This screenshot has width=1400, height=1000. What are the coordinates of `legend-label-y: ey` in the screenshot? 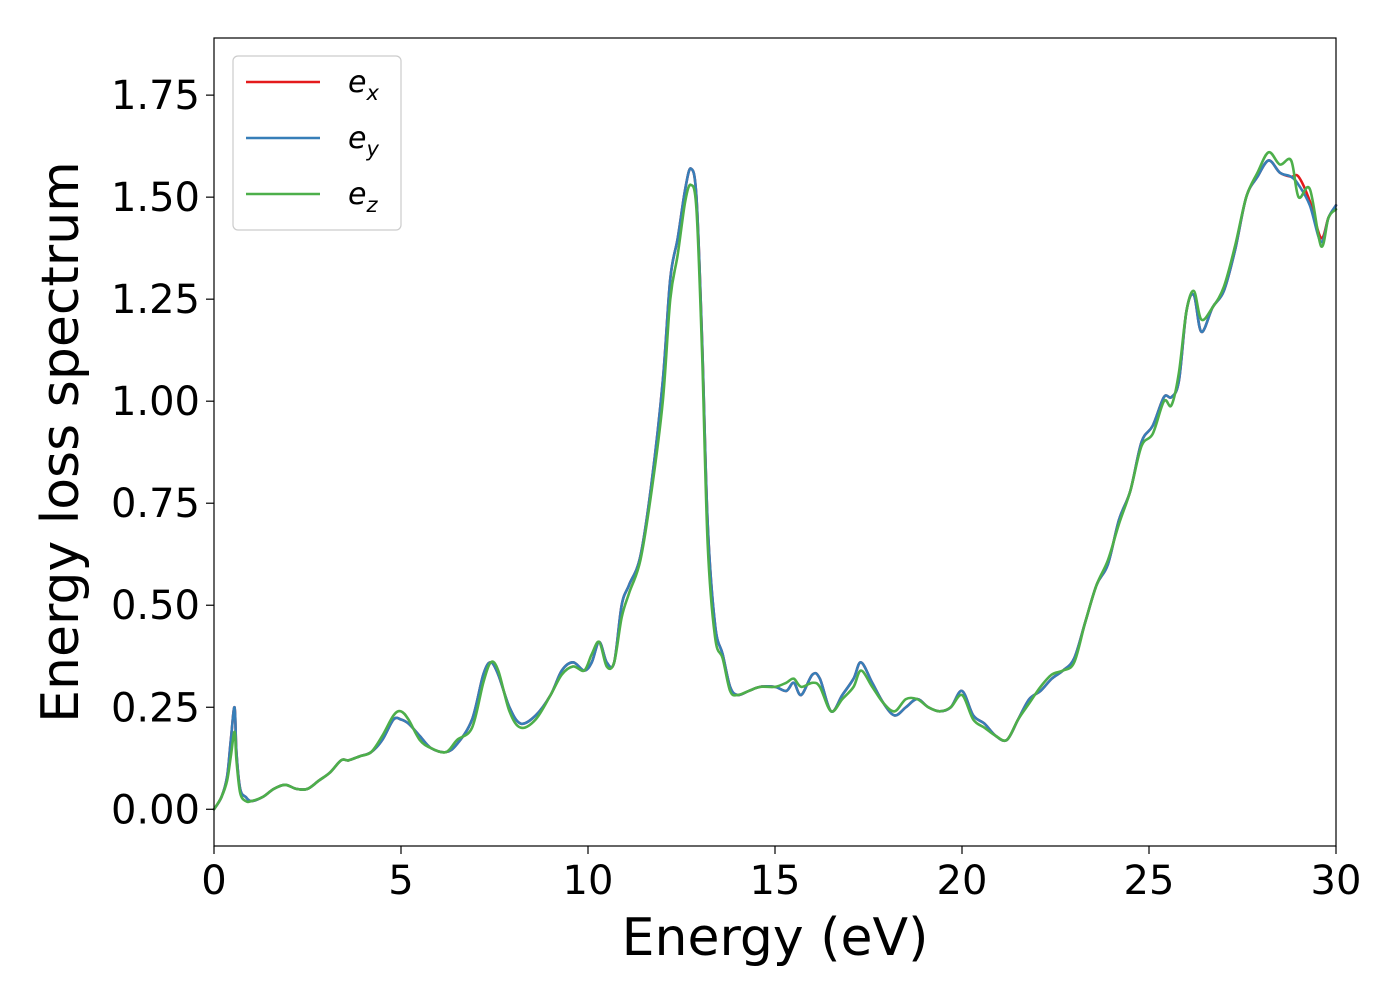 It's located at (363, 141).